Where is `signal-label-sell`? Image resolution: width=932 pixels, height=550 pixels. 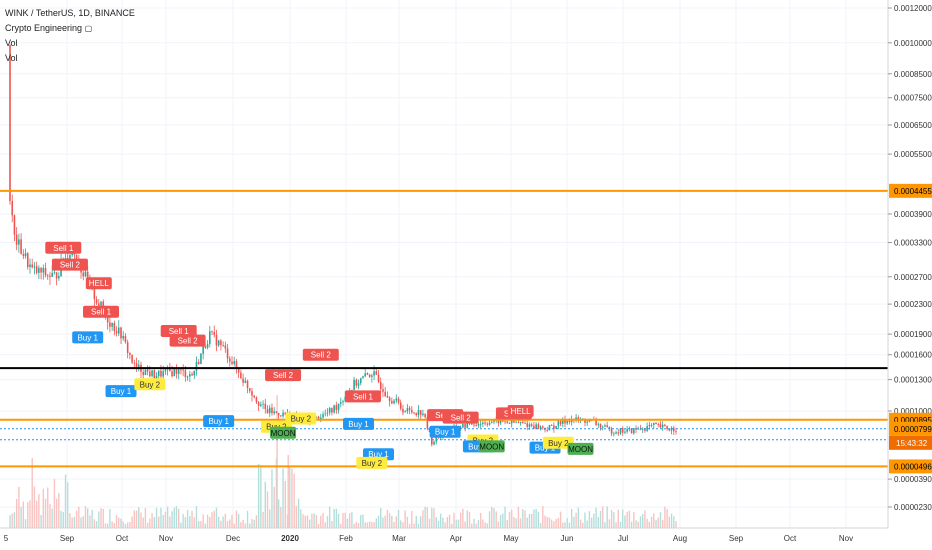
signal-label-sell is located at coordinates (101, 311).